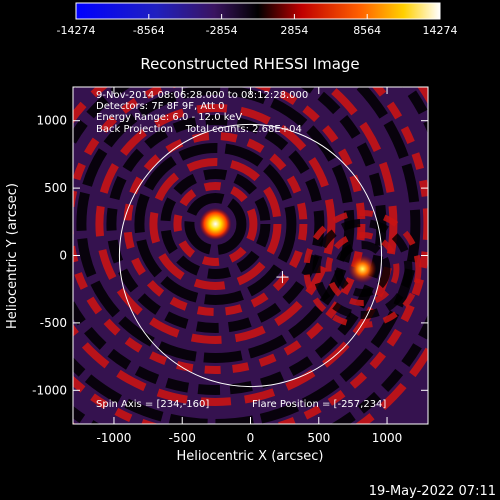  I want to click on spin-axis-label: Spin Axis = [234,-160], so click(152, 404).